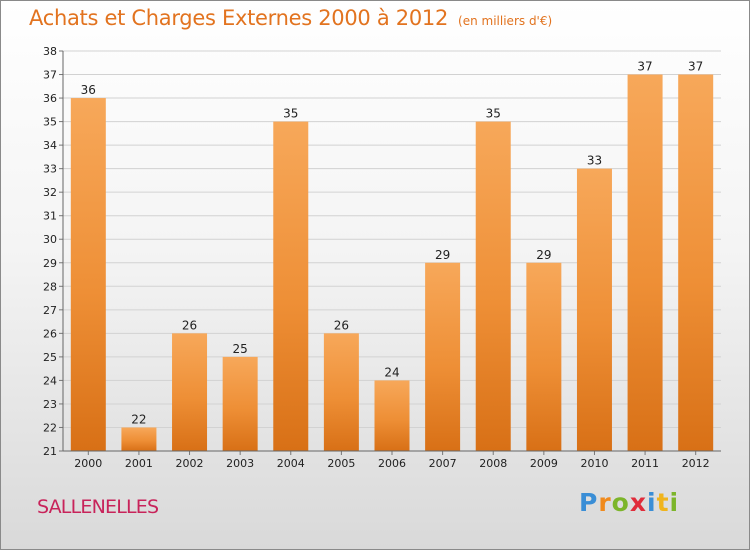 The width and height of the screenshot is (750, 550). I want to click on x-tick-label: 2007, so click(443, 463).